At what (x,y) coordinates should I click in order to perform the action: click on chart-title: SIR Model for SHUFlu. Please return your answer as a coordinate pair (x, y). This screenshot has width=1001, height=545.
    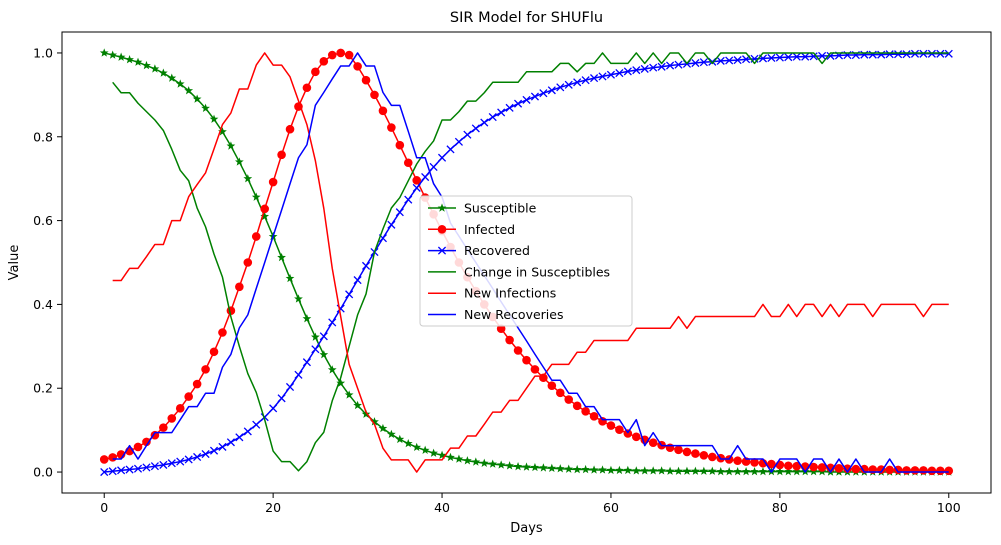
    Looking at the image, I should click on (526, 18).